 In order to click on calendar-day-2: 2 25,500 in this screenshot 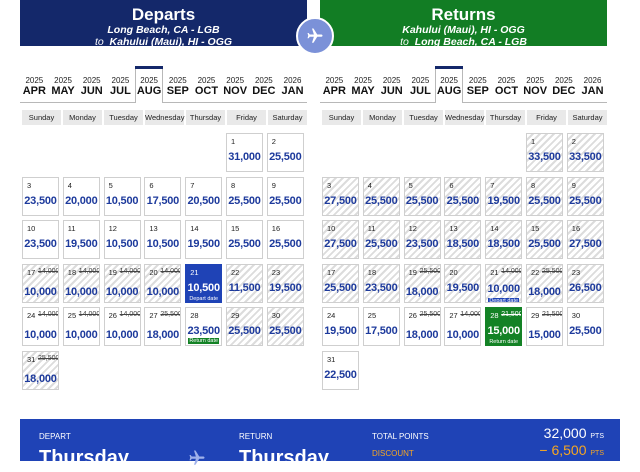, I will do `click(285, 152)`.